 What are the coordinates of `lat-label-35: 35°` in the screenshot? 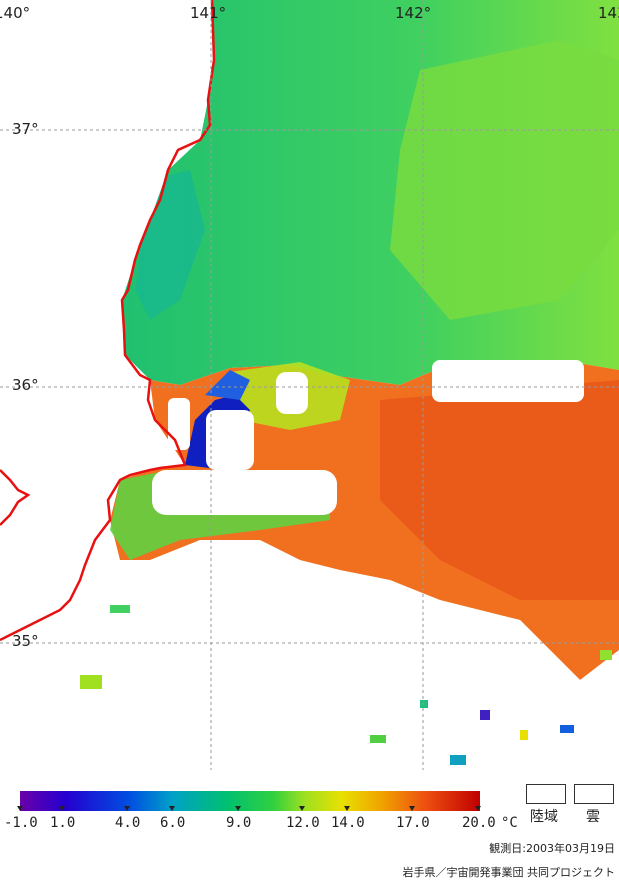 It's located at (25, 641).